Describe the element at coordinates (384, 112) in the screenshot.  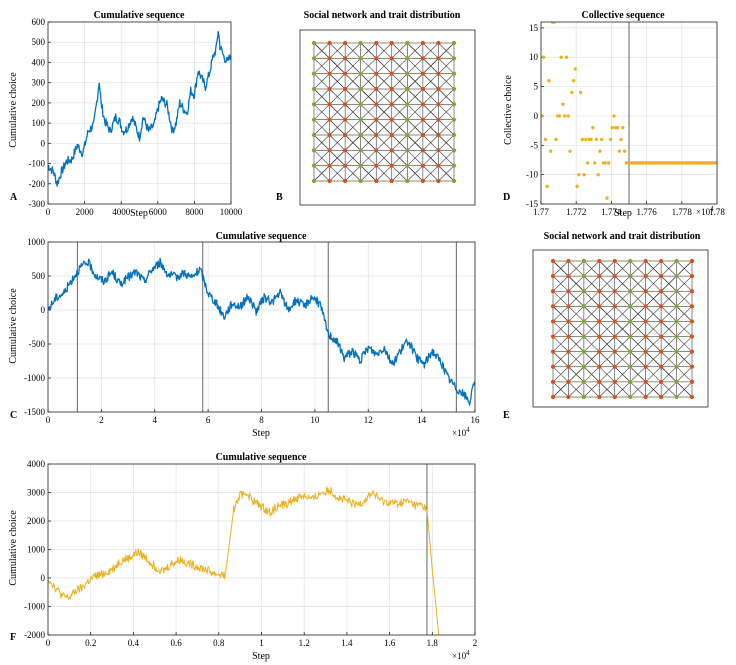
I see `network-edges` at that location.